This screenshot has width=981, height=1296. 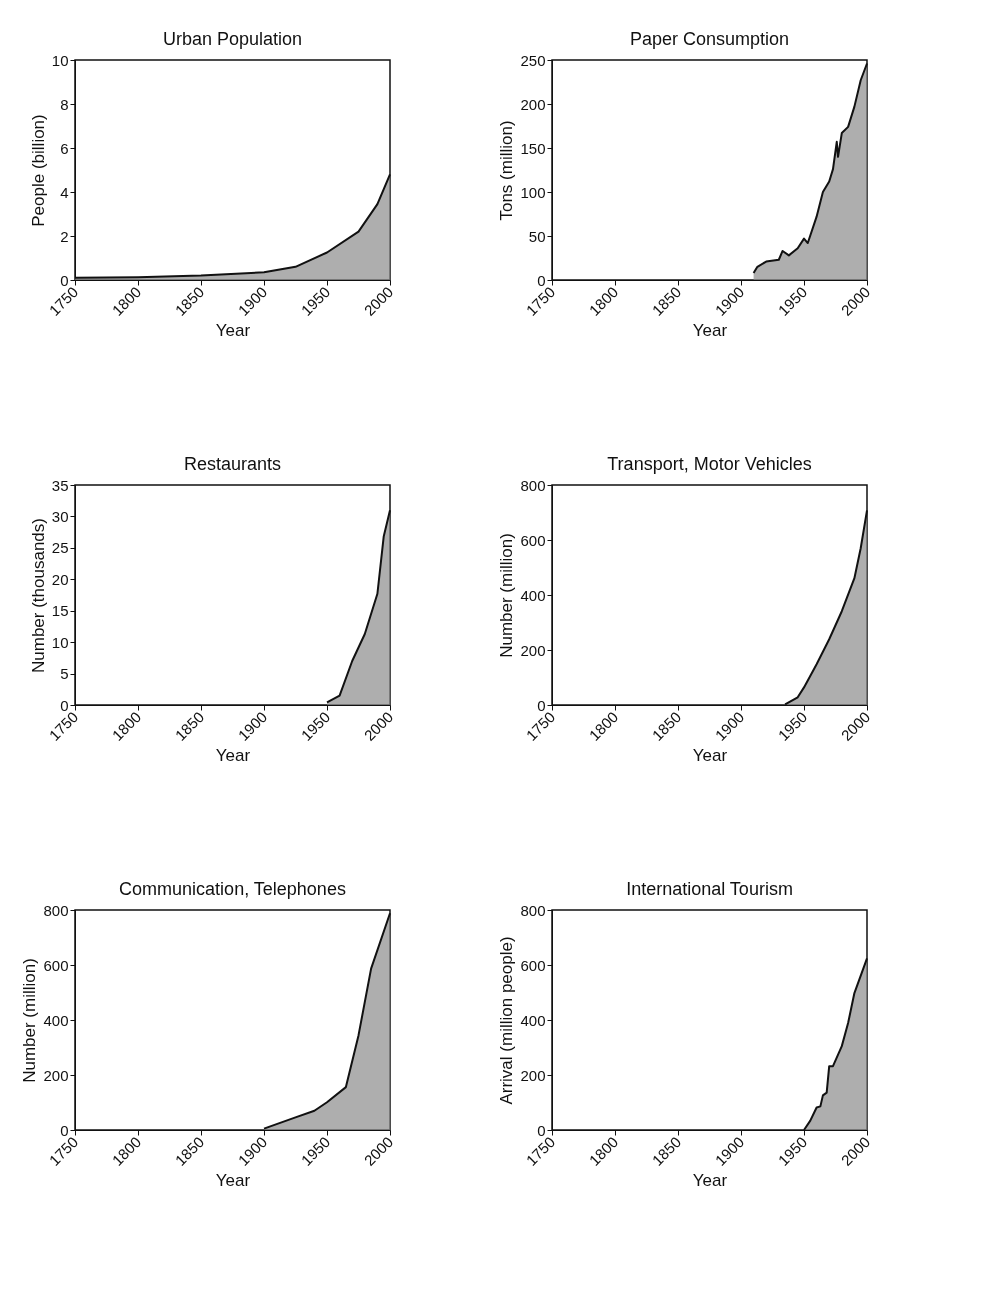 What do you see at coordinates (64, 148) in the screenshot?
I see `y-tick-label: 6` at bounding box center [64, 148].